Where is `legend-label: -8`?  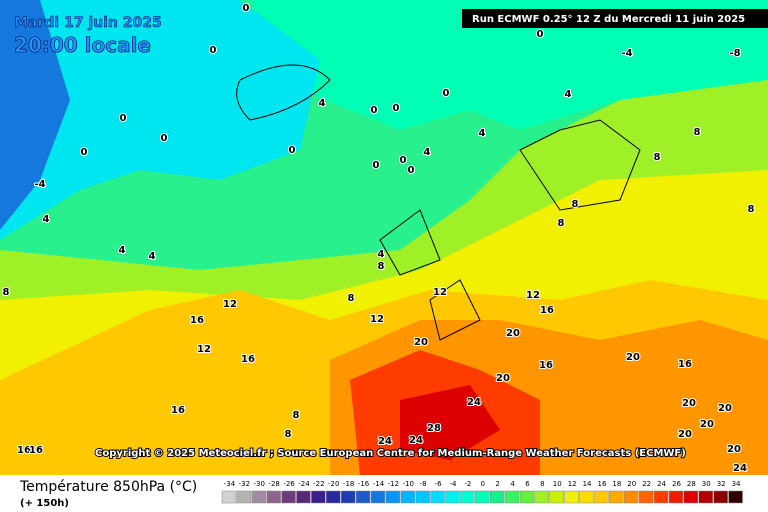 legend-label: -8 is located at coordinates (423, 484).